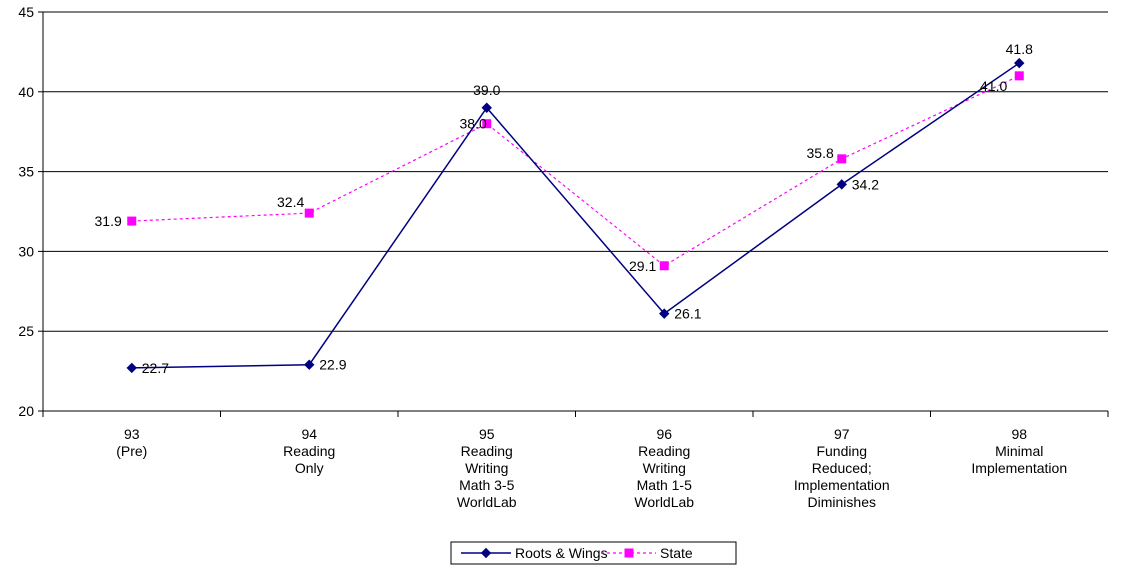  Describe the element at coordinates (290, 202) in the screenshot. I see `data-label: 32.4` at that location.